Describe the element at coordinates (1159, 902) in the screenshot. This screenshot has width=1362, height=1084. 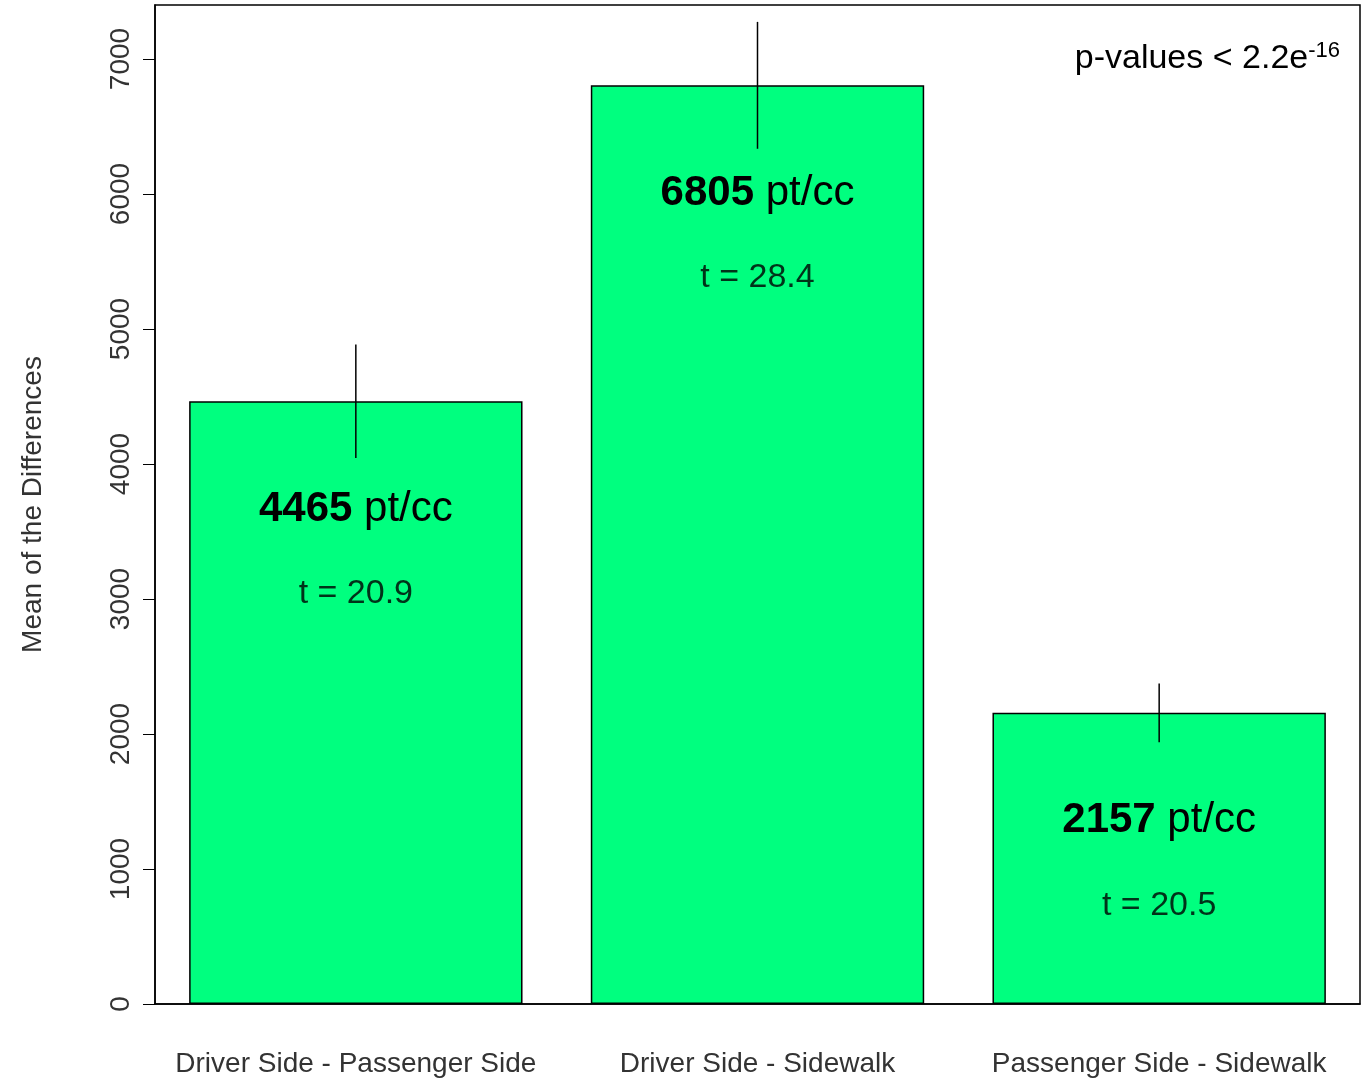
I see `annotation: t = 20.5` at that location.